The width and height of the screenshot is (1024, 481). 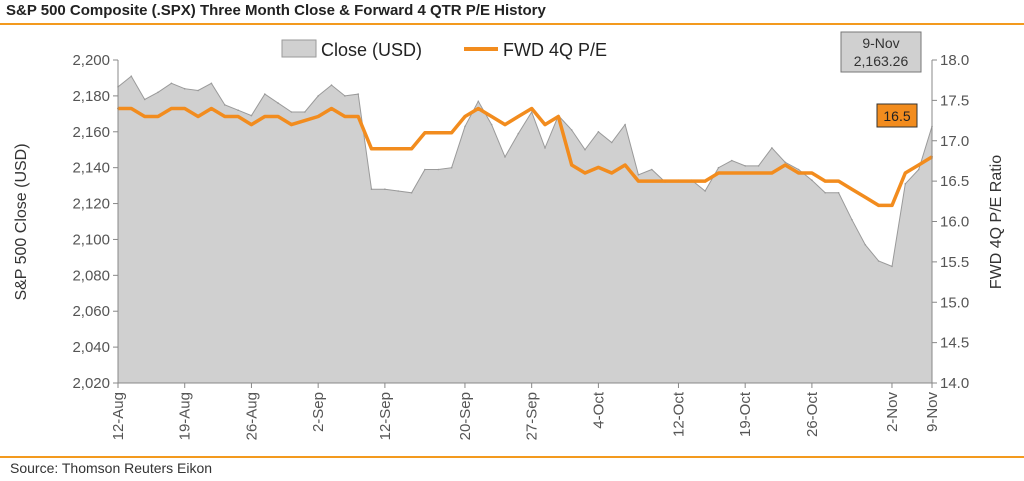 What do you see at coordinates (91, 275) in the screenshot?
I see `y-tick-label: 2,080` at bounding box center [91, 275].